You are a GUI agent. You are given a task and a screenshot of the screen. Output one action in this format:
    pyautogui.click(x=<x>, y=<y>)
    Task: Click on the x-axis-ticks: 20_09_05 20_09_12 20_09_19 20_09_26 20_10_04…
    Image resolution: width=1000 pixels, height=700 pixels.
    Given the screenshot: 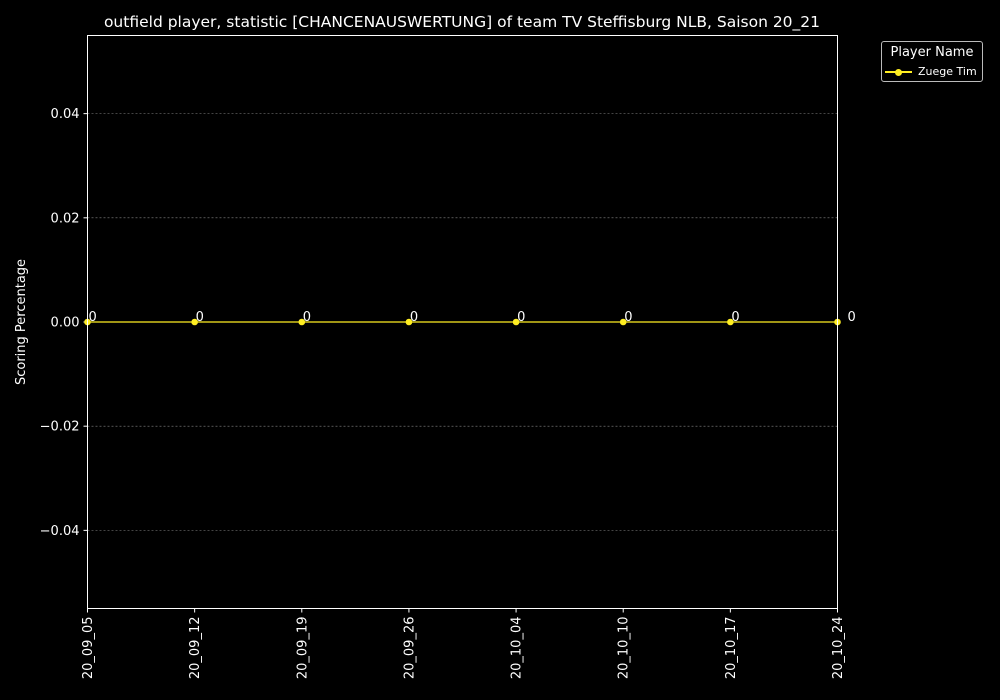 What is the action you would take?
    pyautogui.click(x=463, y=644)
    